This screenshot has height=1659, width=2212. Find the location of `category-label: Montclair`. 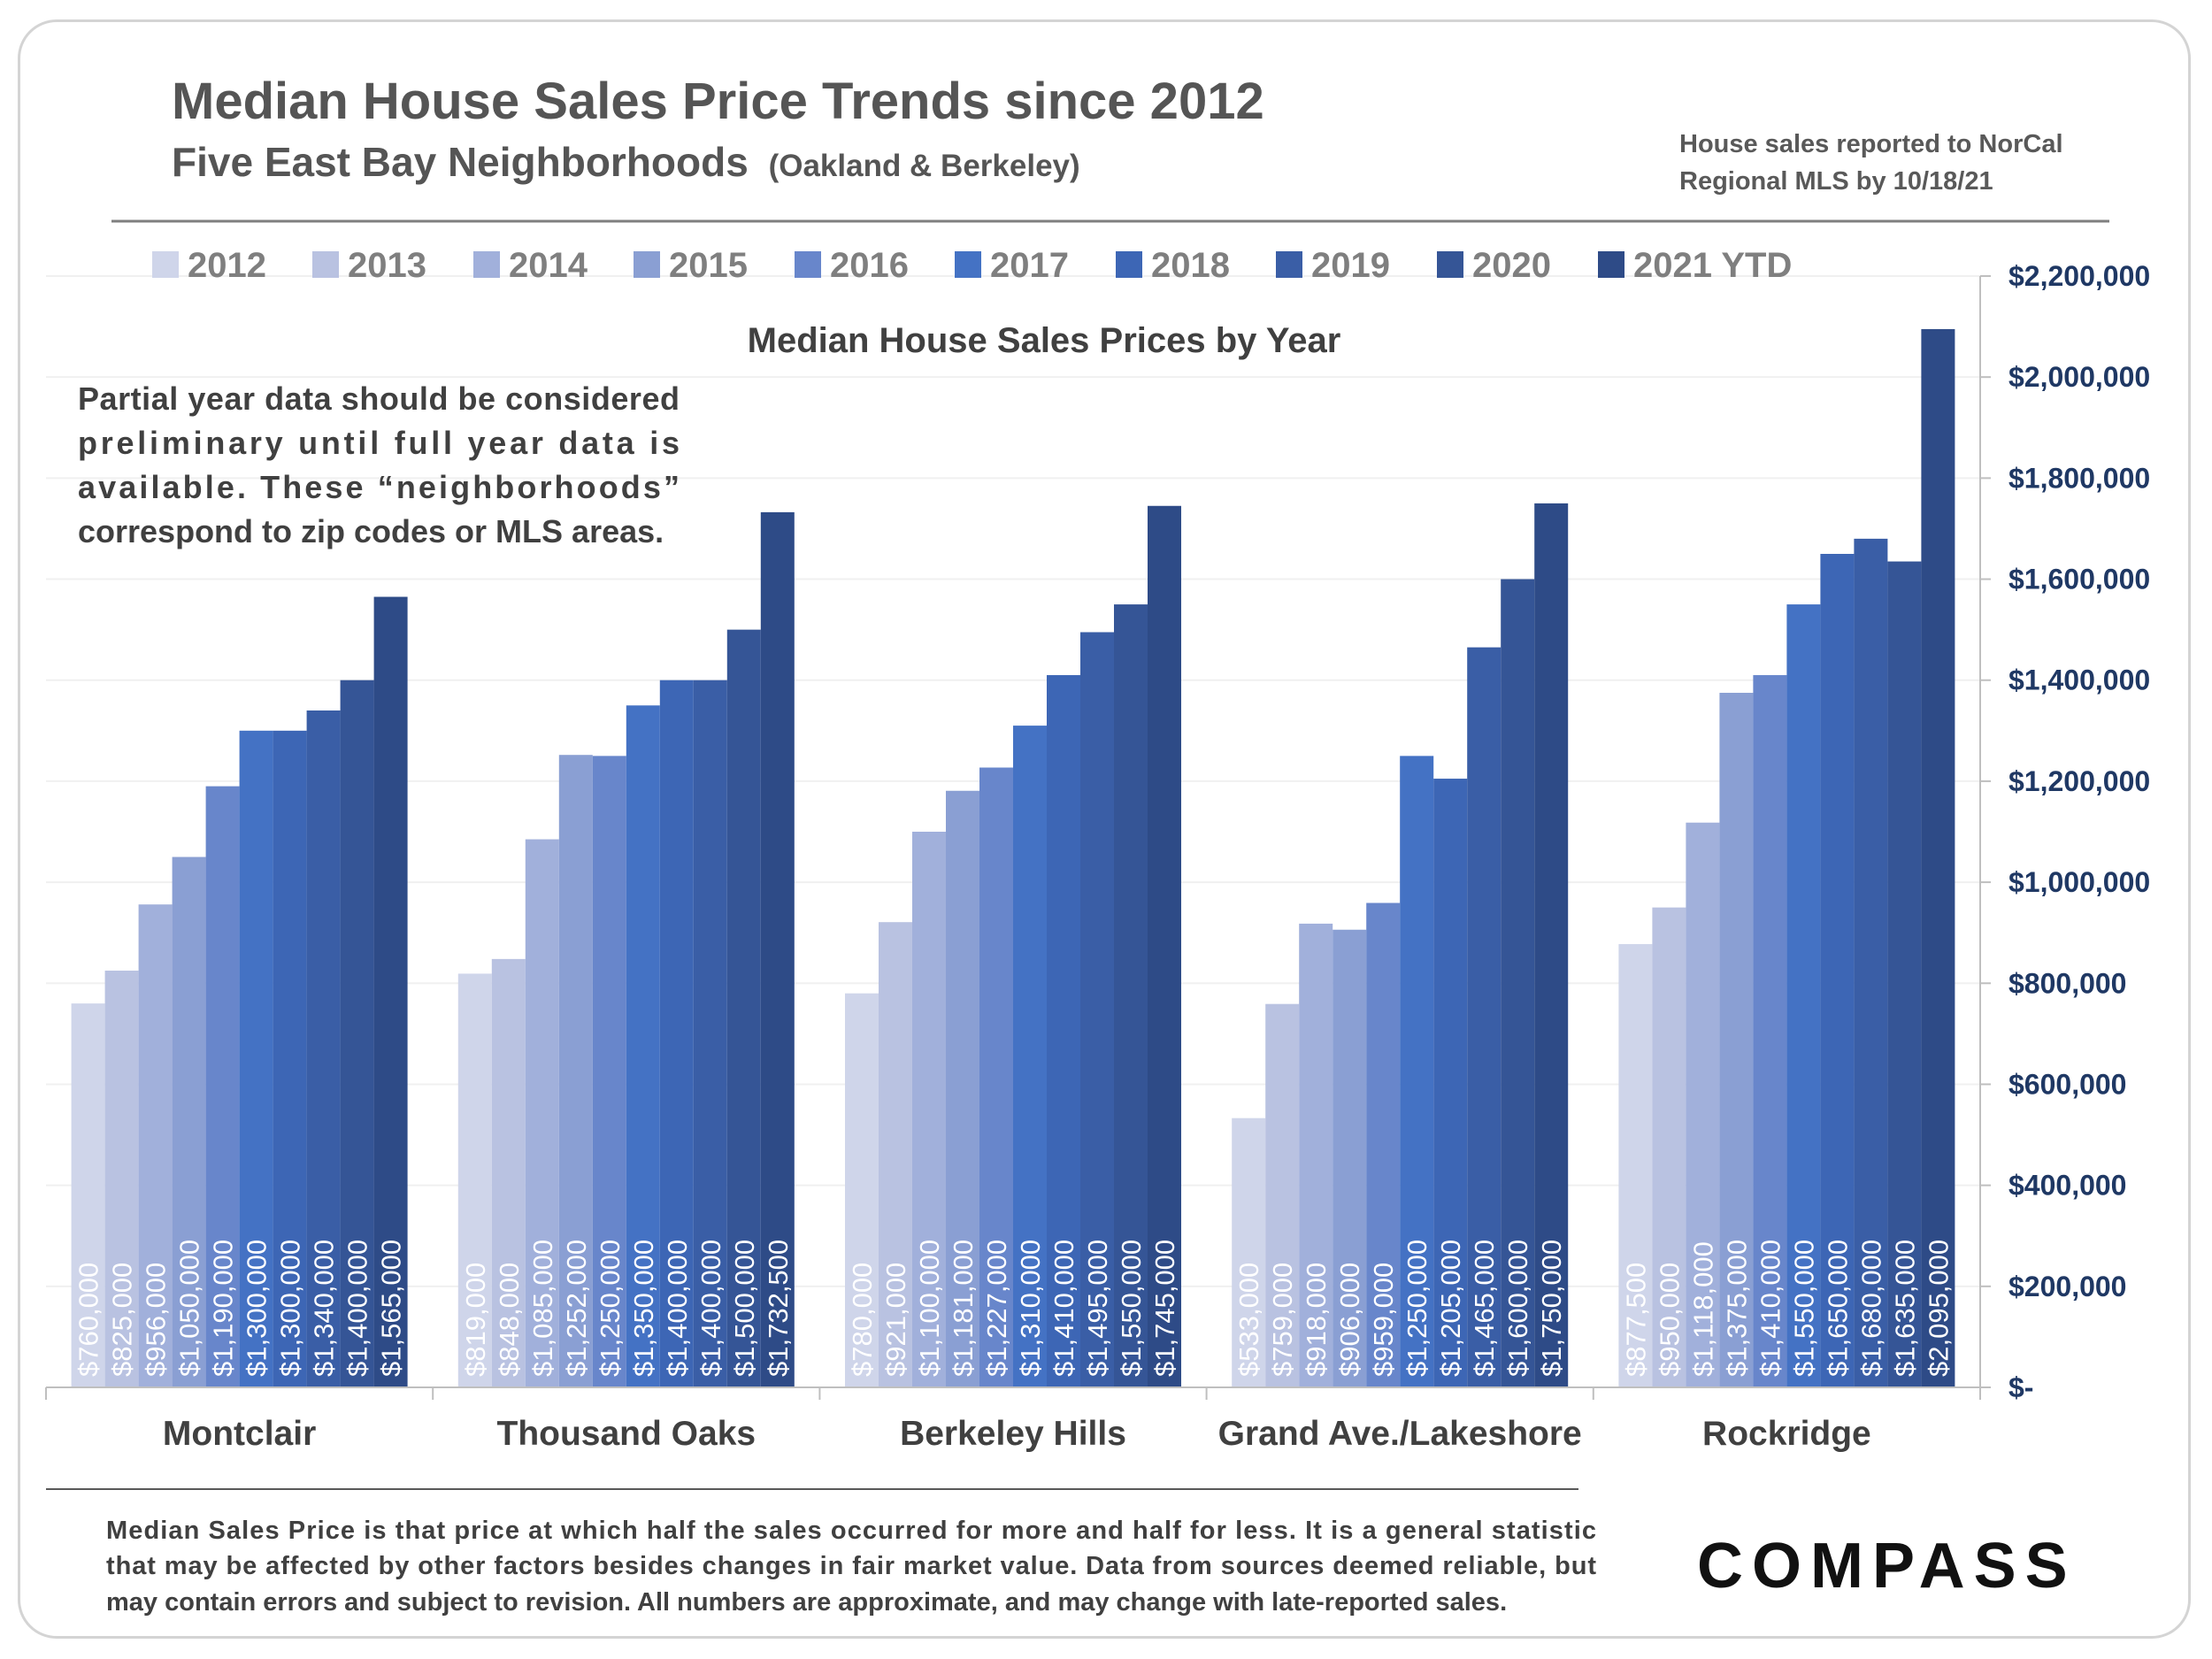

category-label: Montclair is located at coordinates (240, 1434).